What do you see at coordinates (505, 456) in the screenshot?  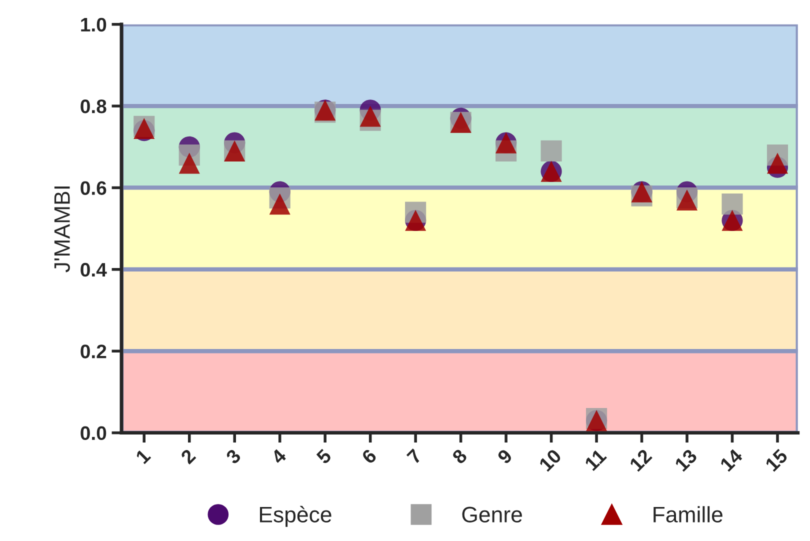 I see `x-tick-label: 9` at bounding box center [505, 456].